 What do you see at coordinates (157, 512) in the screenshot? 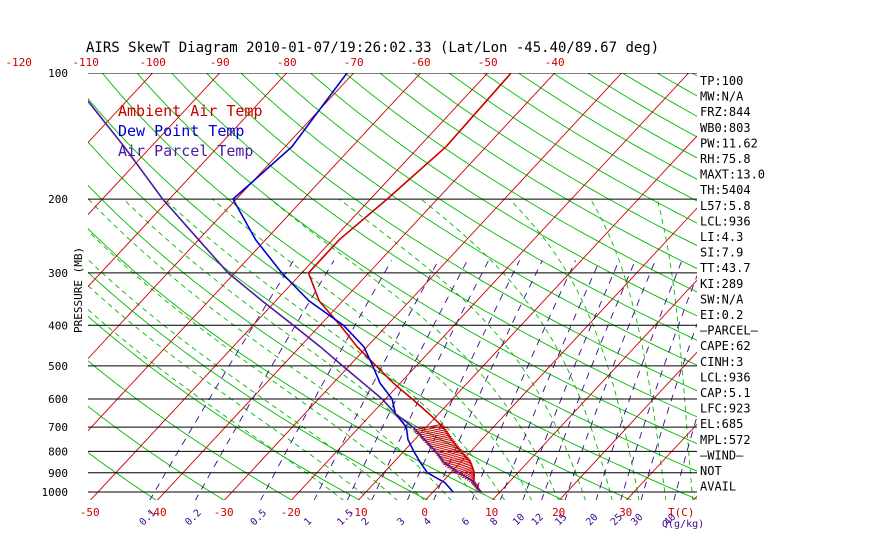
I see `bottom-temp-tick: -40` at bounding box center [157, 512].